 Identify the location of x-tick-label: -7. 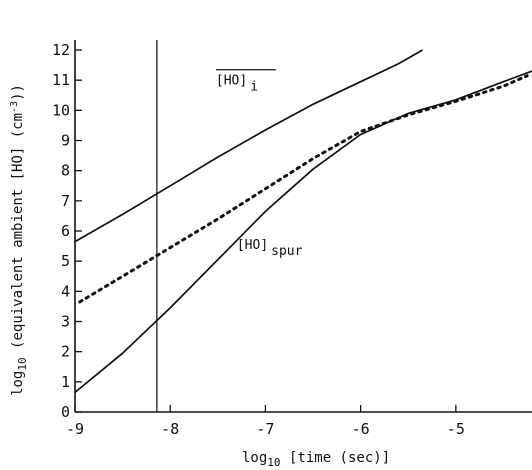
(265, 429).